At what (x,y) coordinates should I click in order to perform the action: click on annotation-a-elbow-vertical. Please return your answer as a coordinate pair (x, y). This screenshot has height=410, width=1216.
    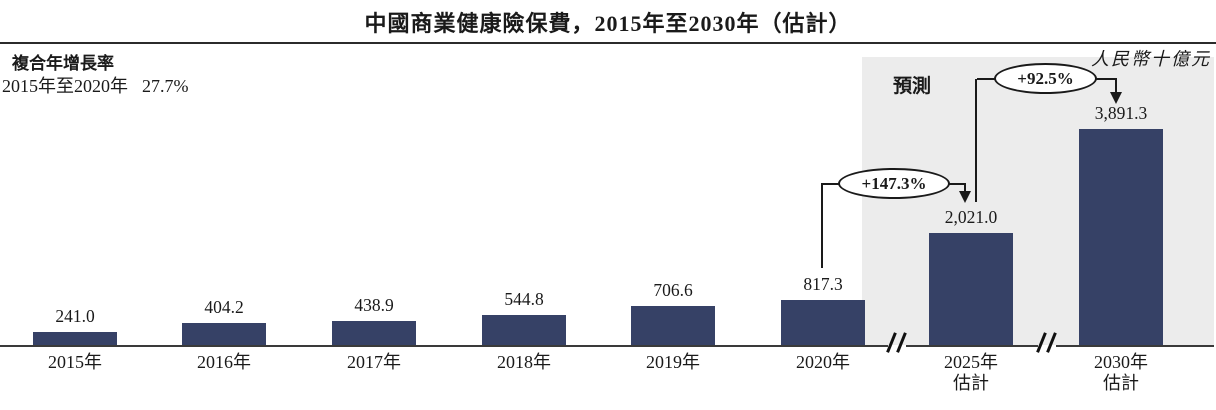
    Looking at the image, I should click on (822, 225).